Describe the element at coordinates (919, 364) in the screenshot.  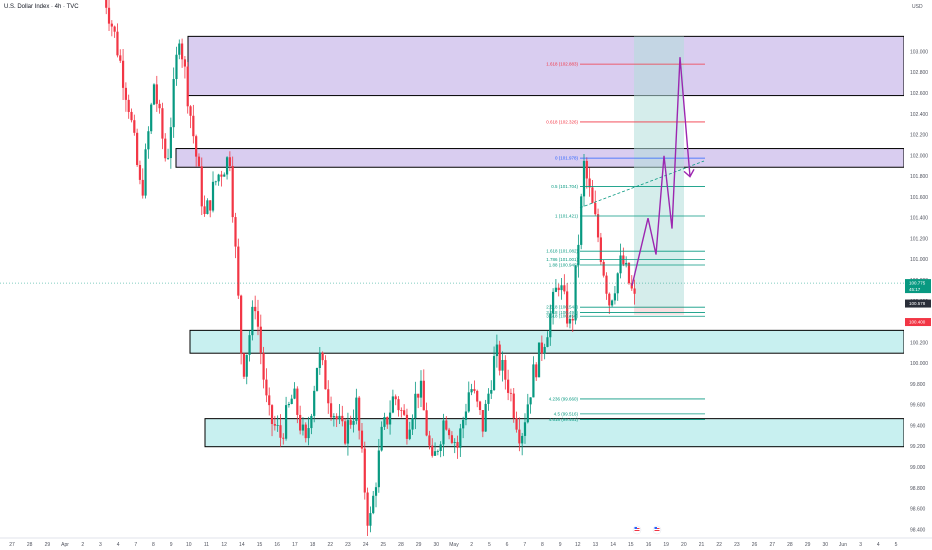
I see `y-tick-label: 100.000` at that location.